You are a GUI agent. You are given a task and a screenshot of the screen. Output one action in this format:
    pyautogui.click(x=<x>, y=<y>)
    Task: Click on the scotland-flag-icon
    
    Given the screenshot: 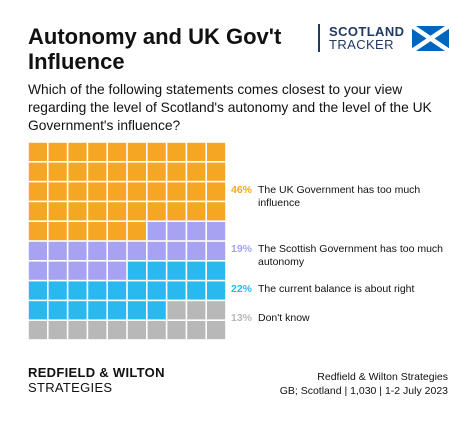 What is the action you would take?
    pyautogui.click(x=431, y=38)
    